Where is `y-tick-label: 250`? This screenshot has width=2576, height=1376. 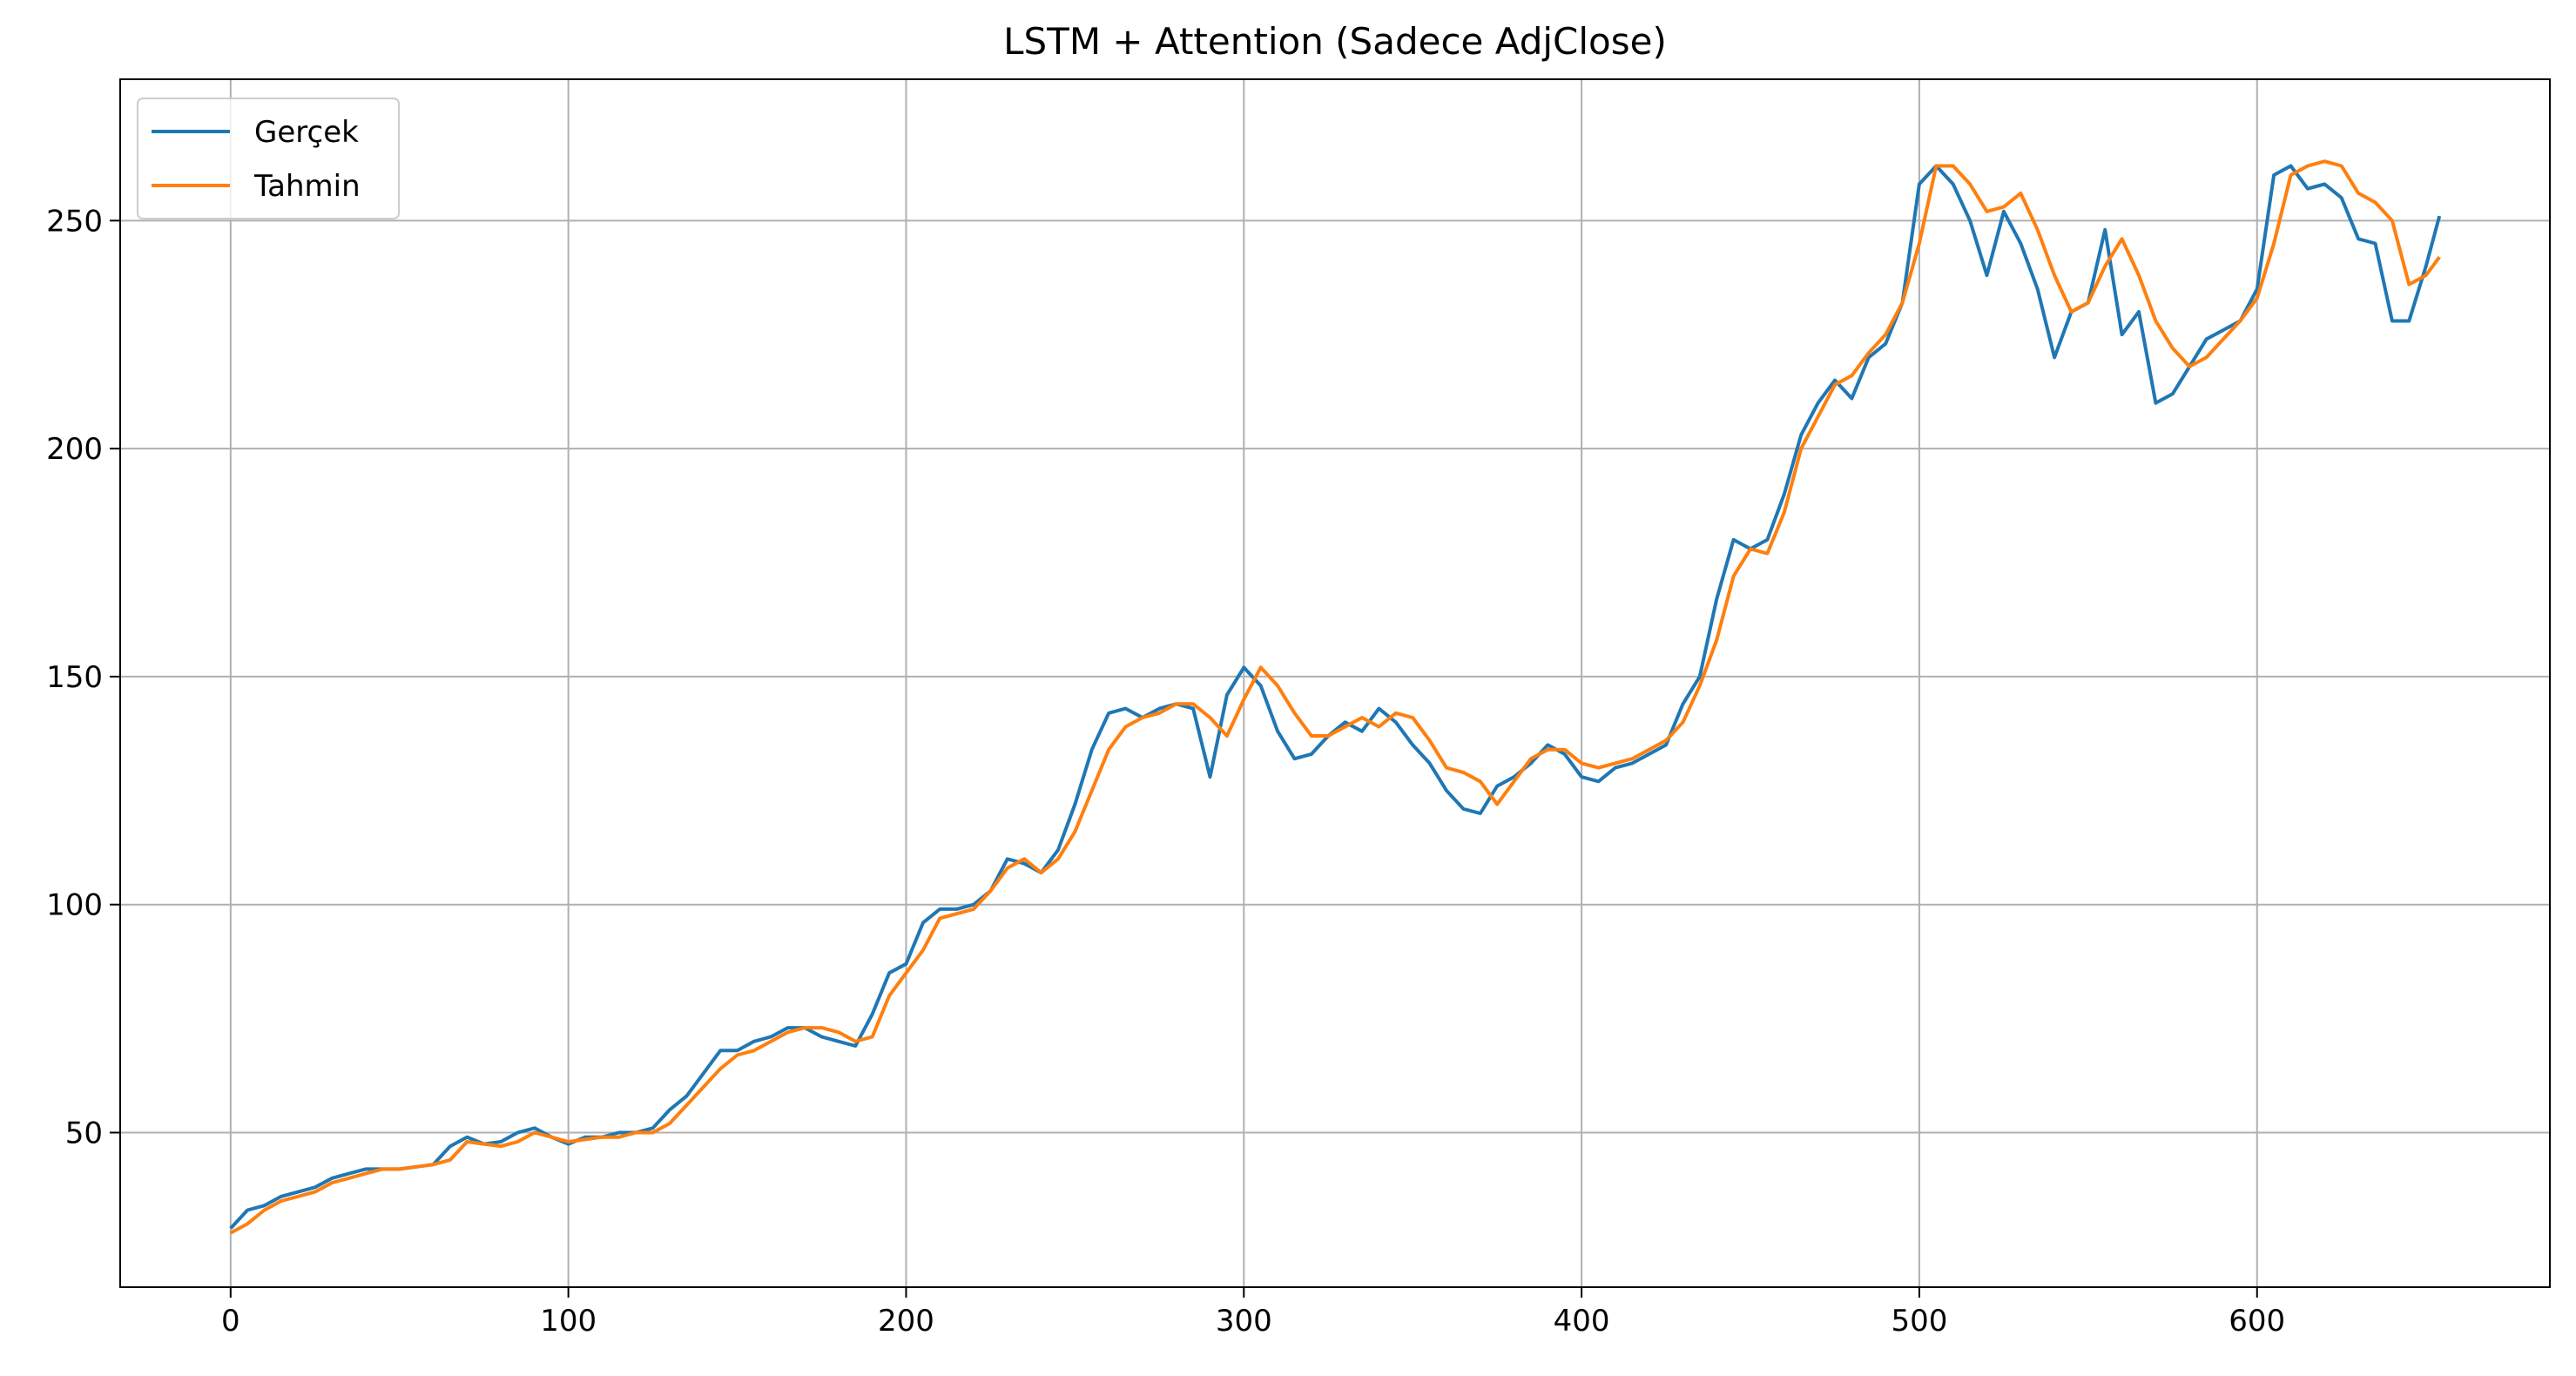
y-tick-label: 250 is located at coordinates (75, 221).